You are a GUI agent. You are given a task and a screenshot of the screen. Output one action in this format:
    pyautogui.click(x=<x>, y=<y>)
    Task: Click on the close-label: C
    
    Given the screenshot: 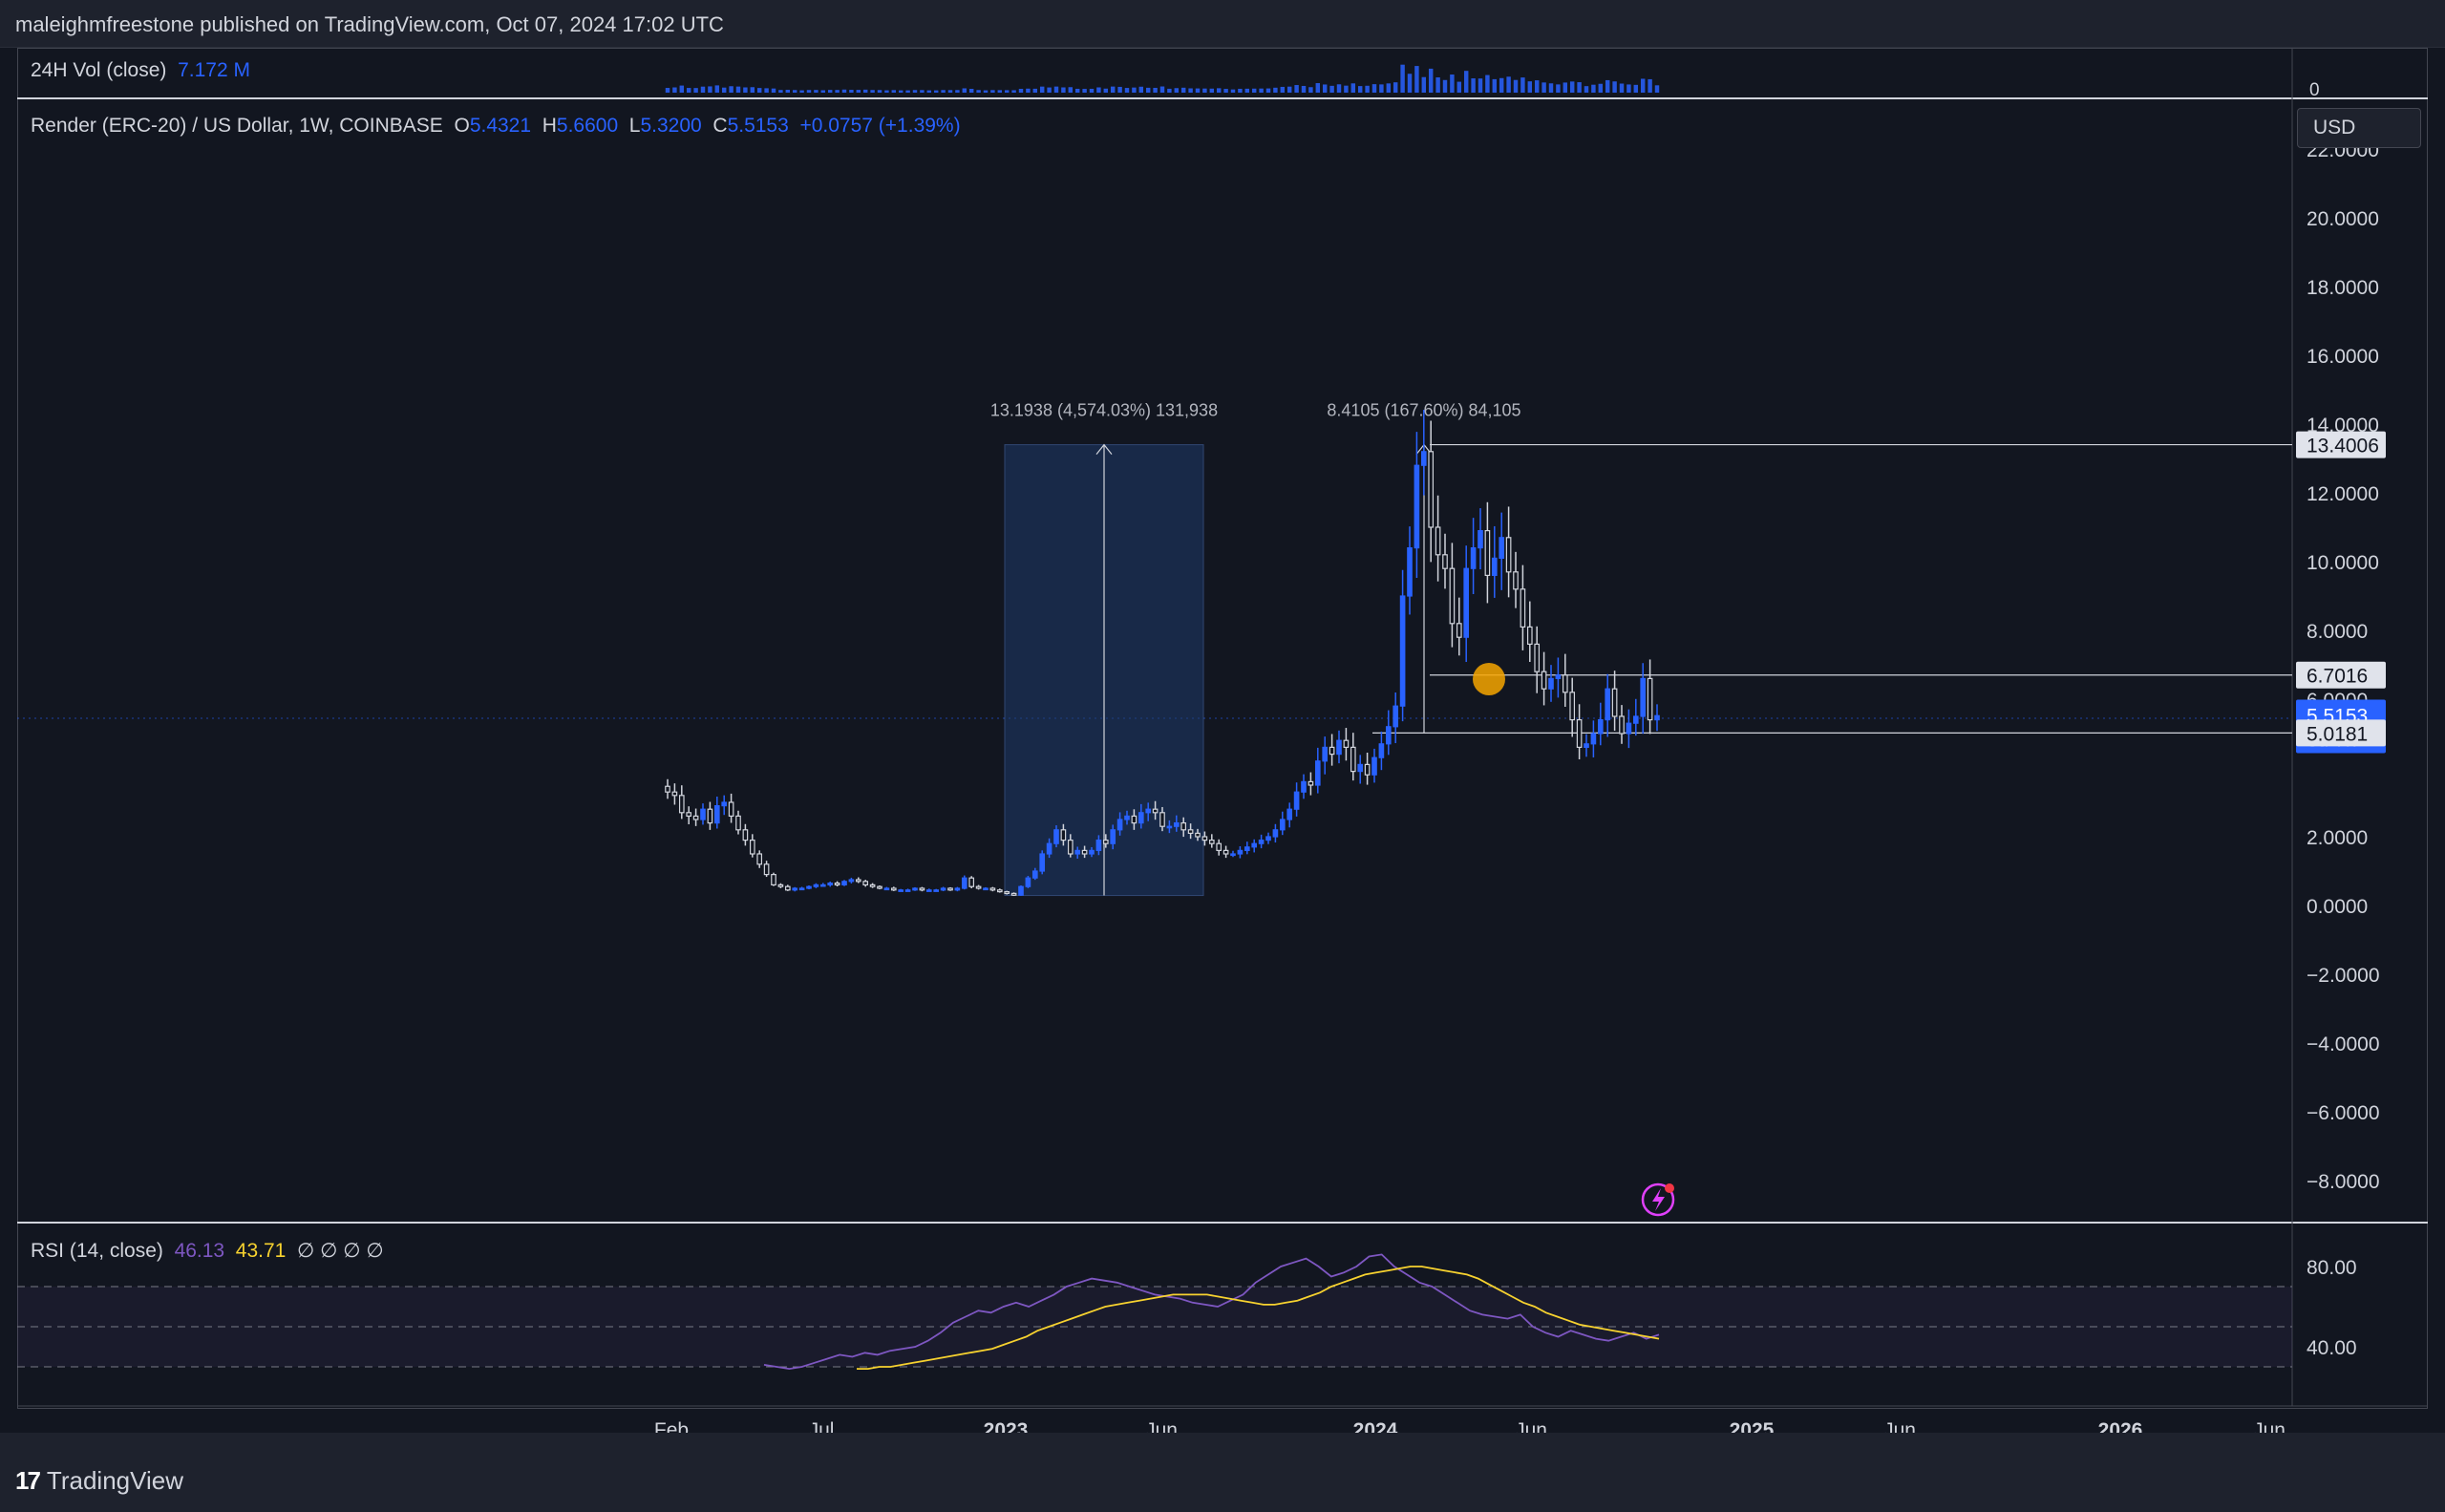 What is the action you would take?
    pyautogui.click(x=720, y=126)
    